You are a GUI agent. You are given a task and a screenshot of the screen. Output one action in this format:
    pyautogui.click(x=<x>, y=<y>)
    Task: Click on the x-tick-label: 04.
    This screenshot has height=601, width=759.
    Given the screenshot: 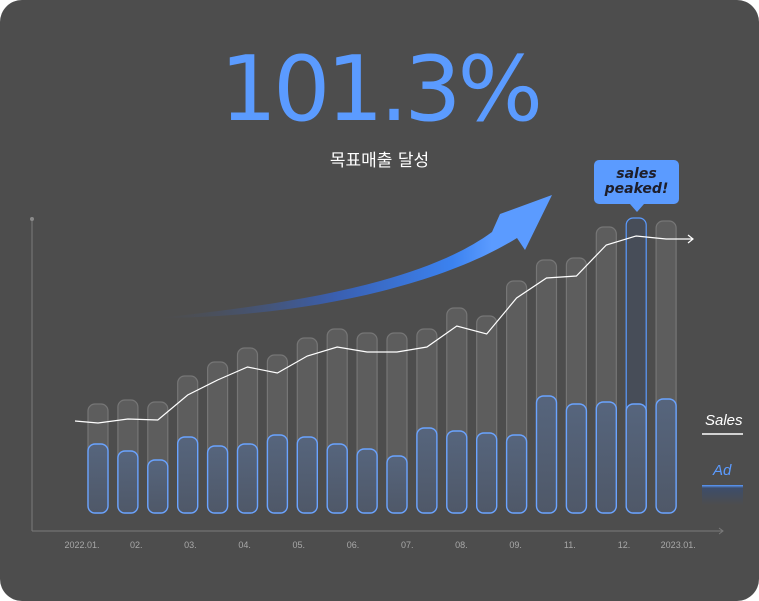 What is the action you would take?
    pyautogui.click(x=244, y=545)
    